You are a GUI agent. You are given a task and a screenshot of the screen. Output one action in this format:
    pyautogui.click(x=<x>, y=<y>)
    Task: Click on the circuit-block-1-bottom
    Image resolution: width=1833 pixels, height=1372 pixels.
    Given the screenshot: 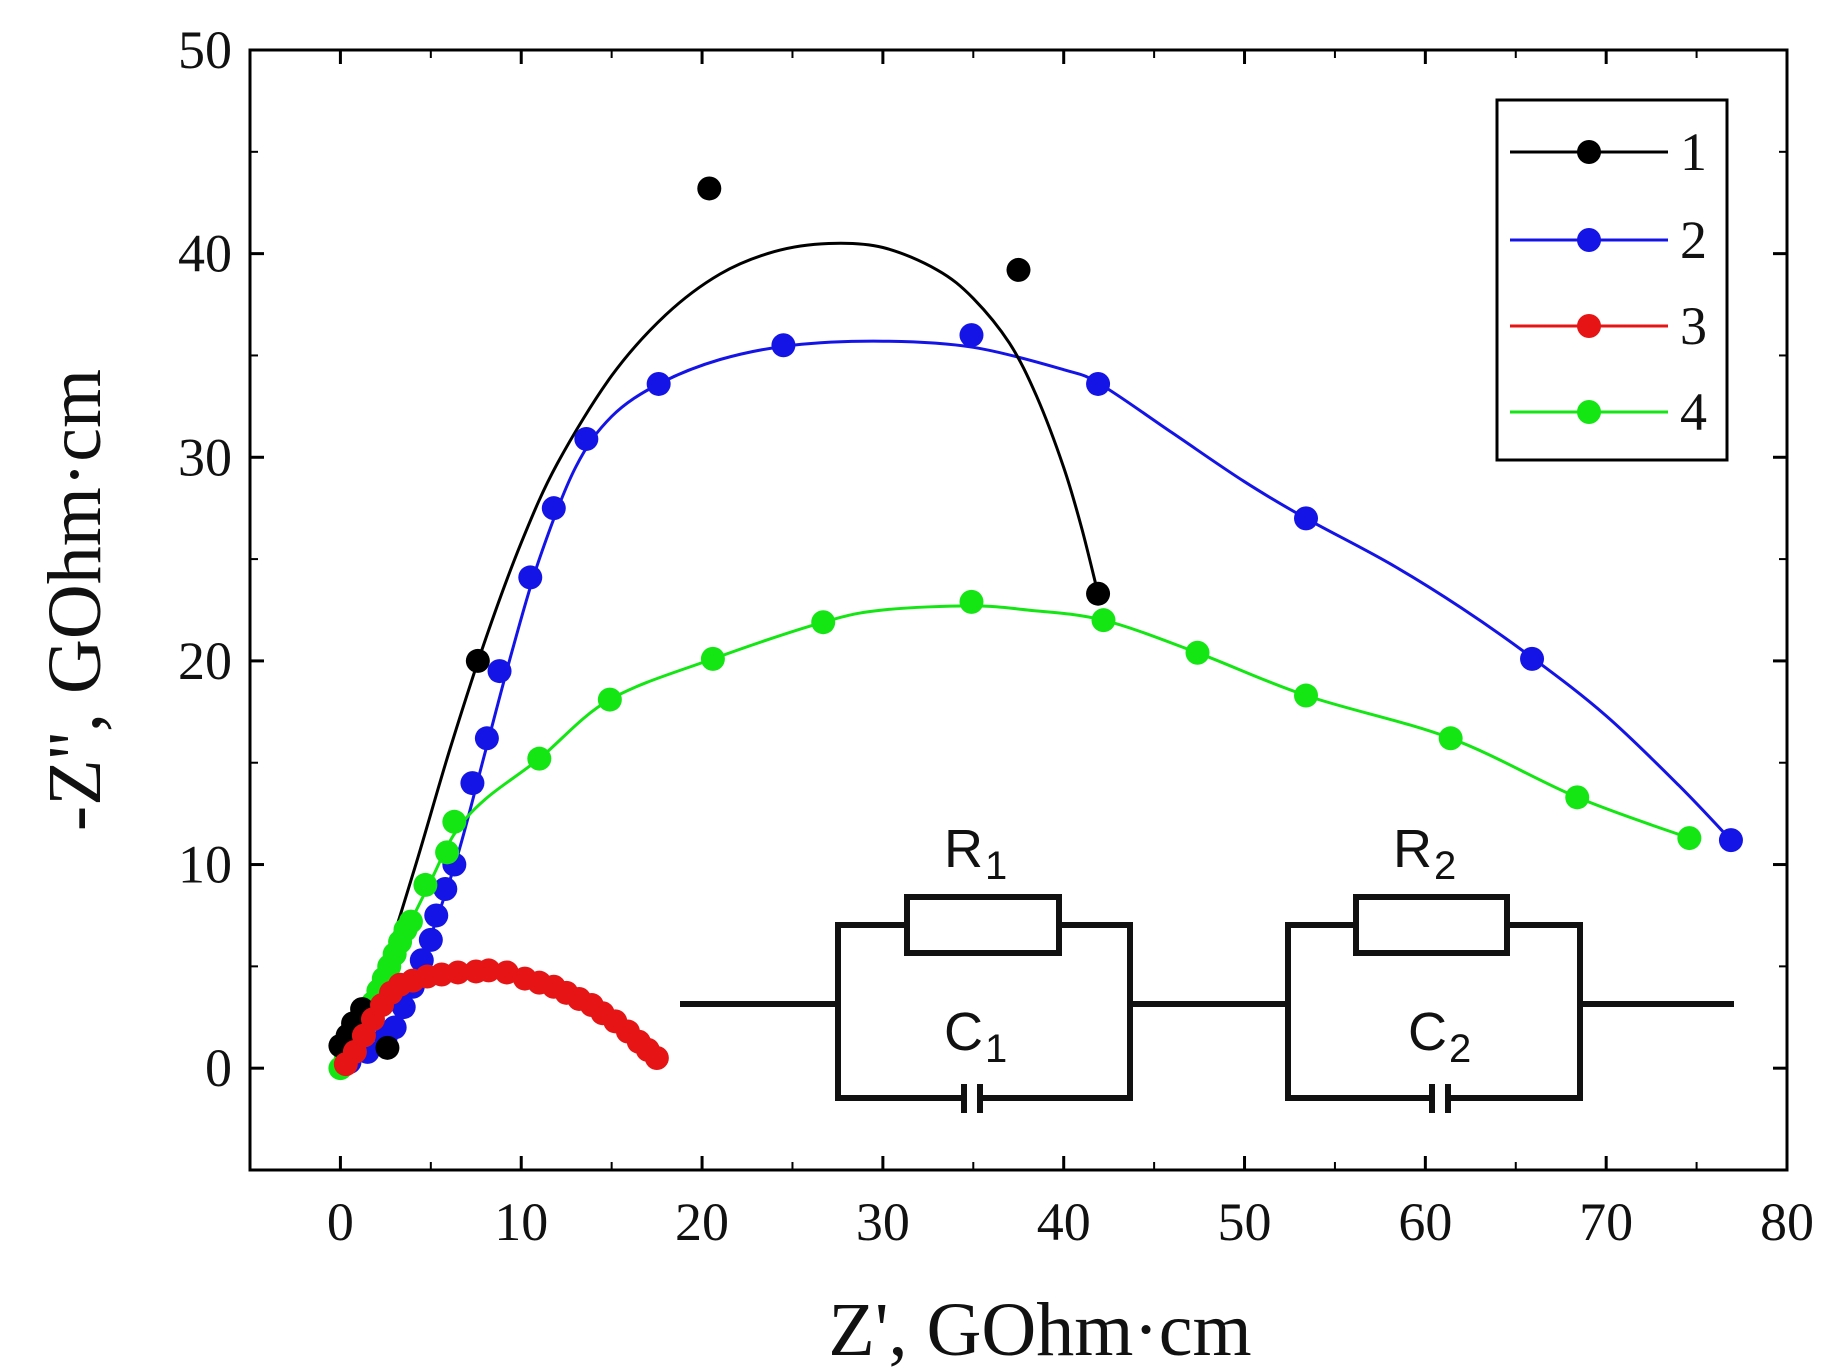 What is the action you would take?
    pyautogui.click(x=899, y=1052)
    